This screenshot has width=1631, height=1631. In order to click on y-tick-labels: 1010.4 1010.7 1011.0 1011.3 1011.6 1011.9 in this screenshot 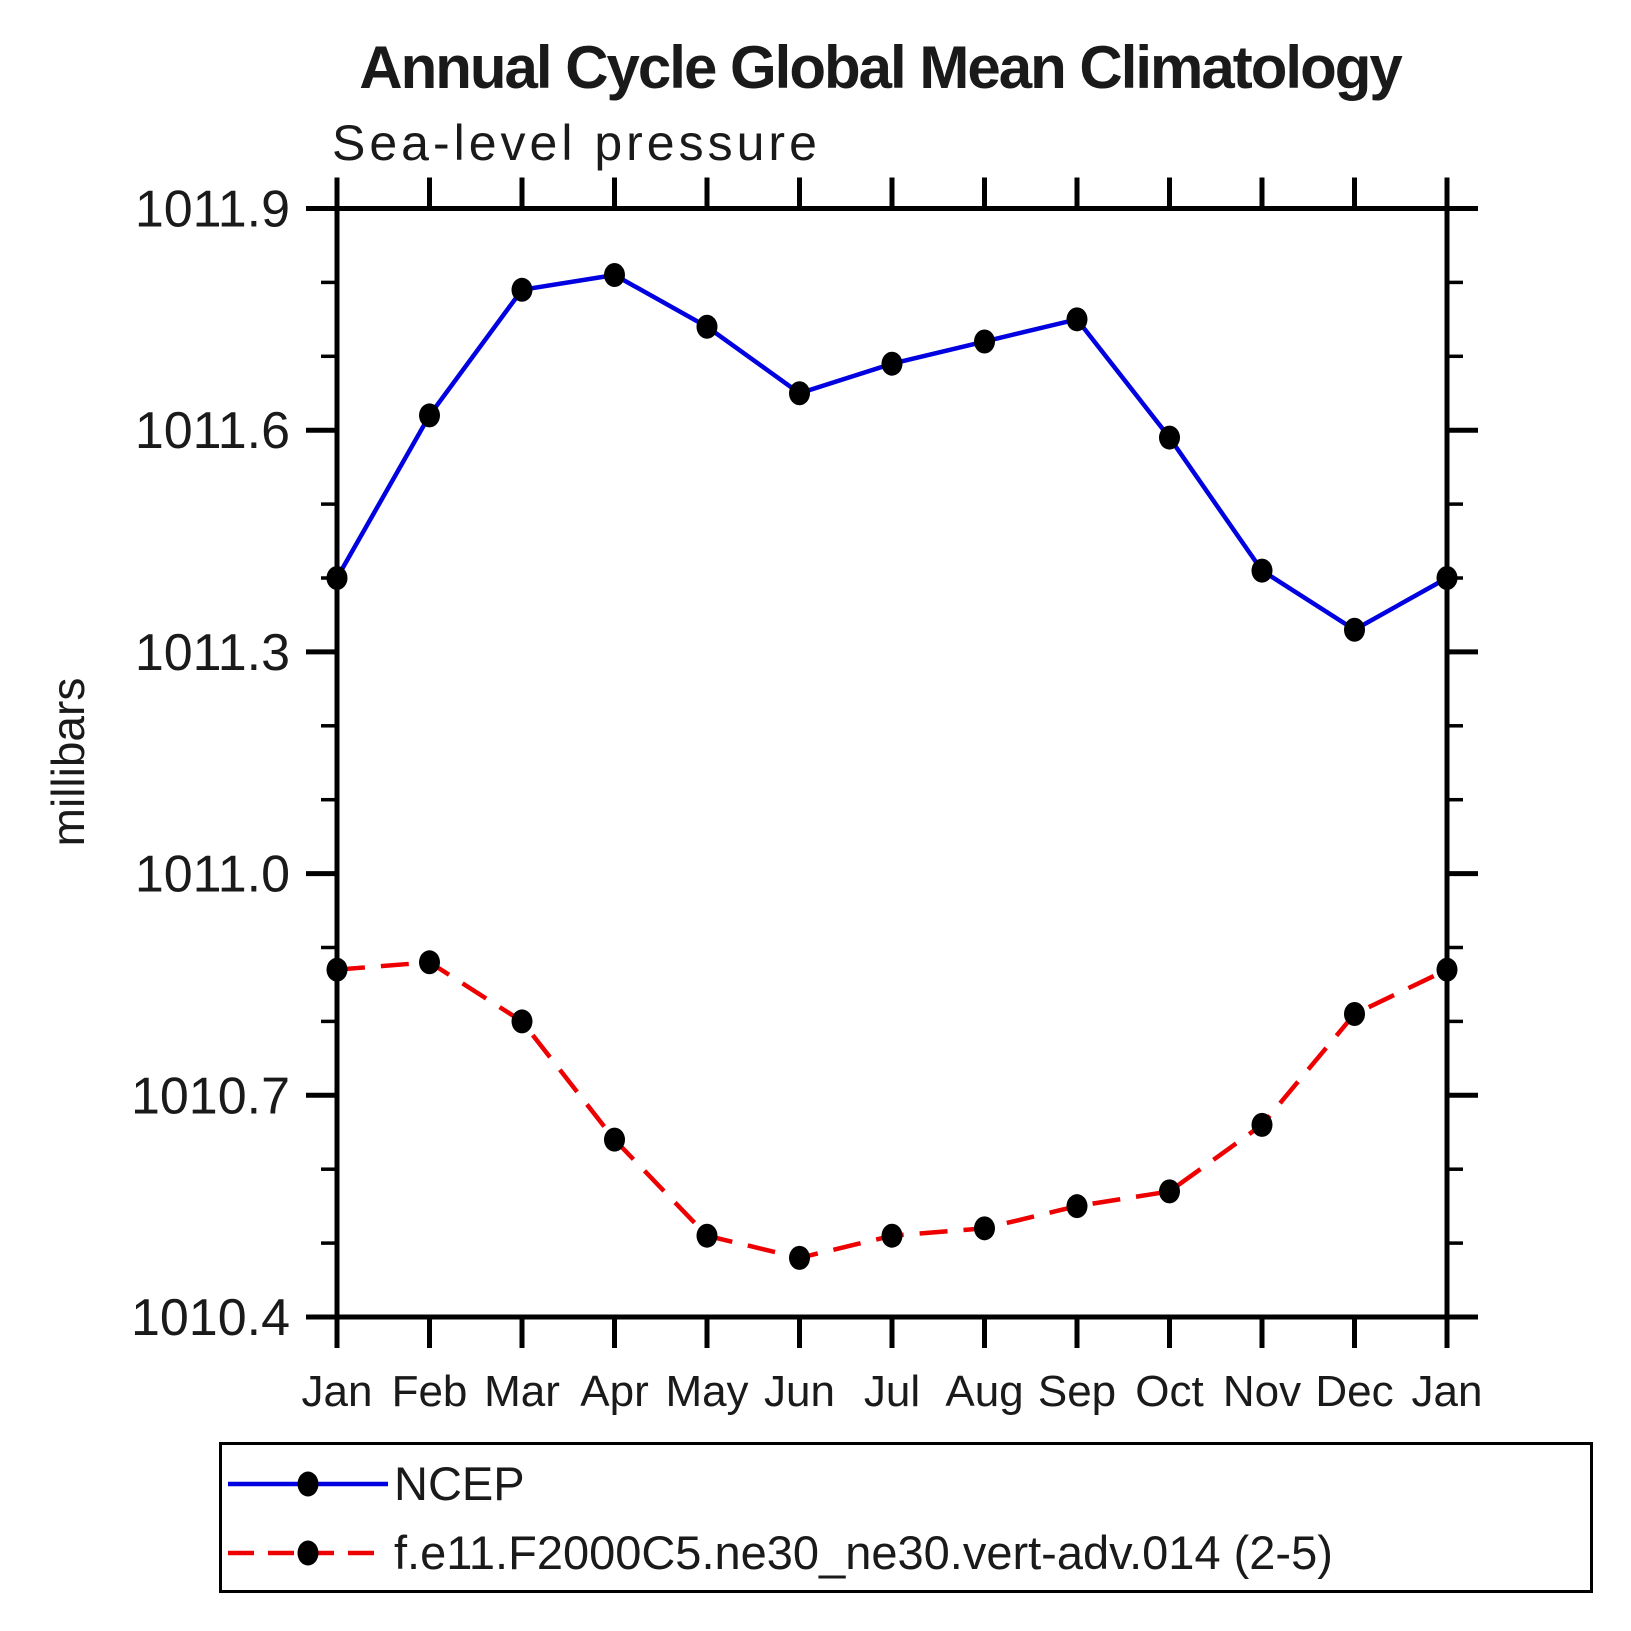, I will do `click(210, 764)`.